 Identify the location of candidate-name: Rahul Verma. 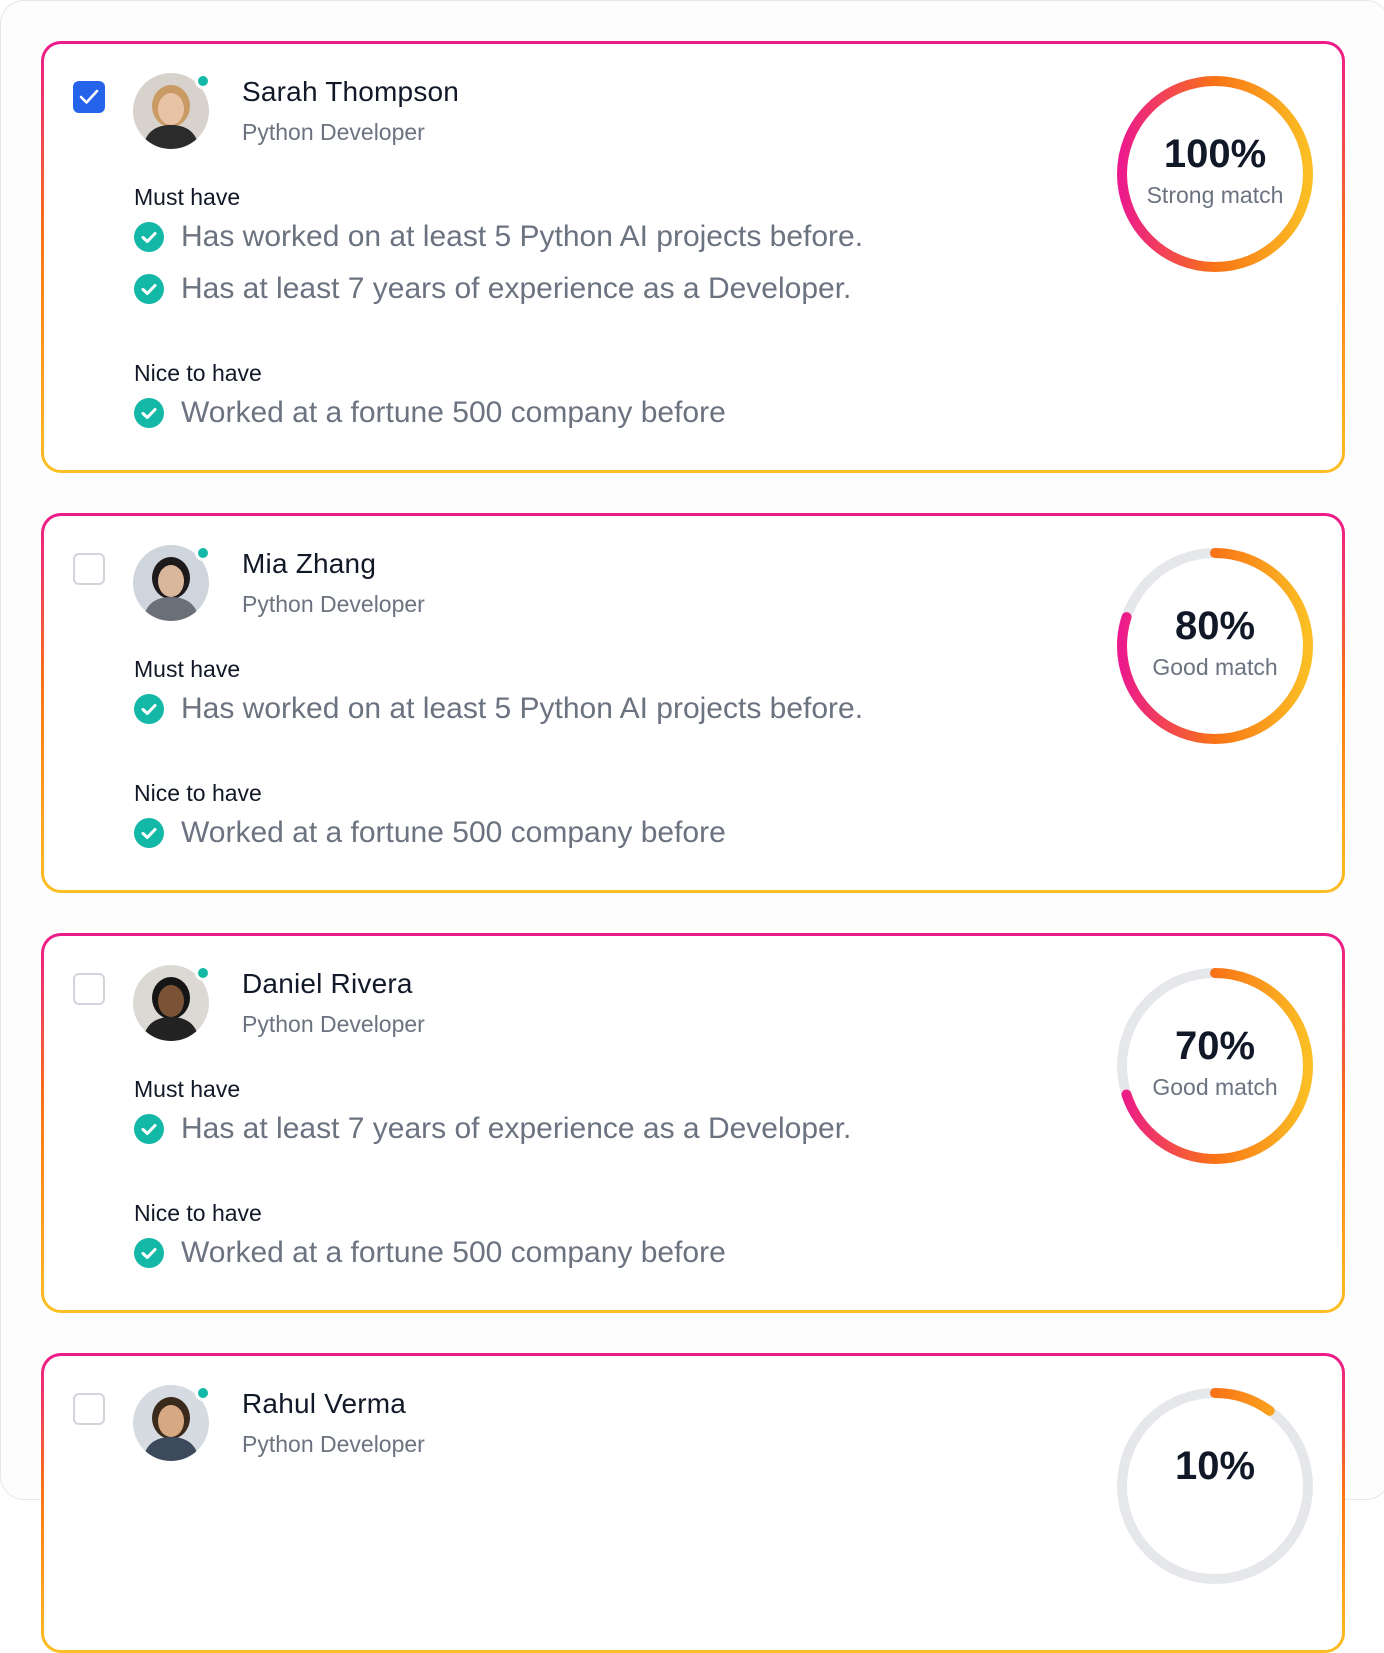
(324, 1403).